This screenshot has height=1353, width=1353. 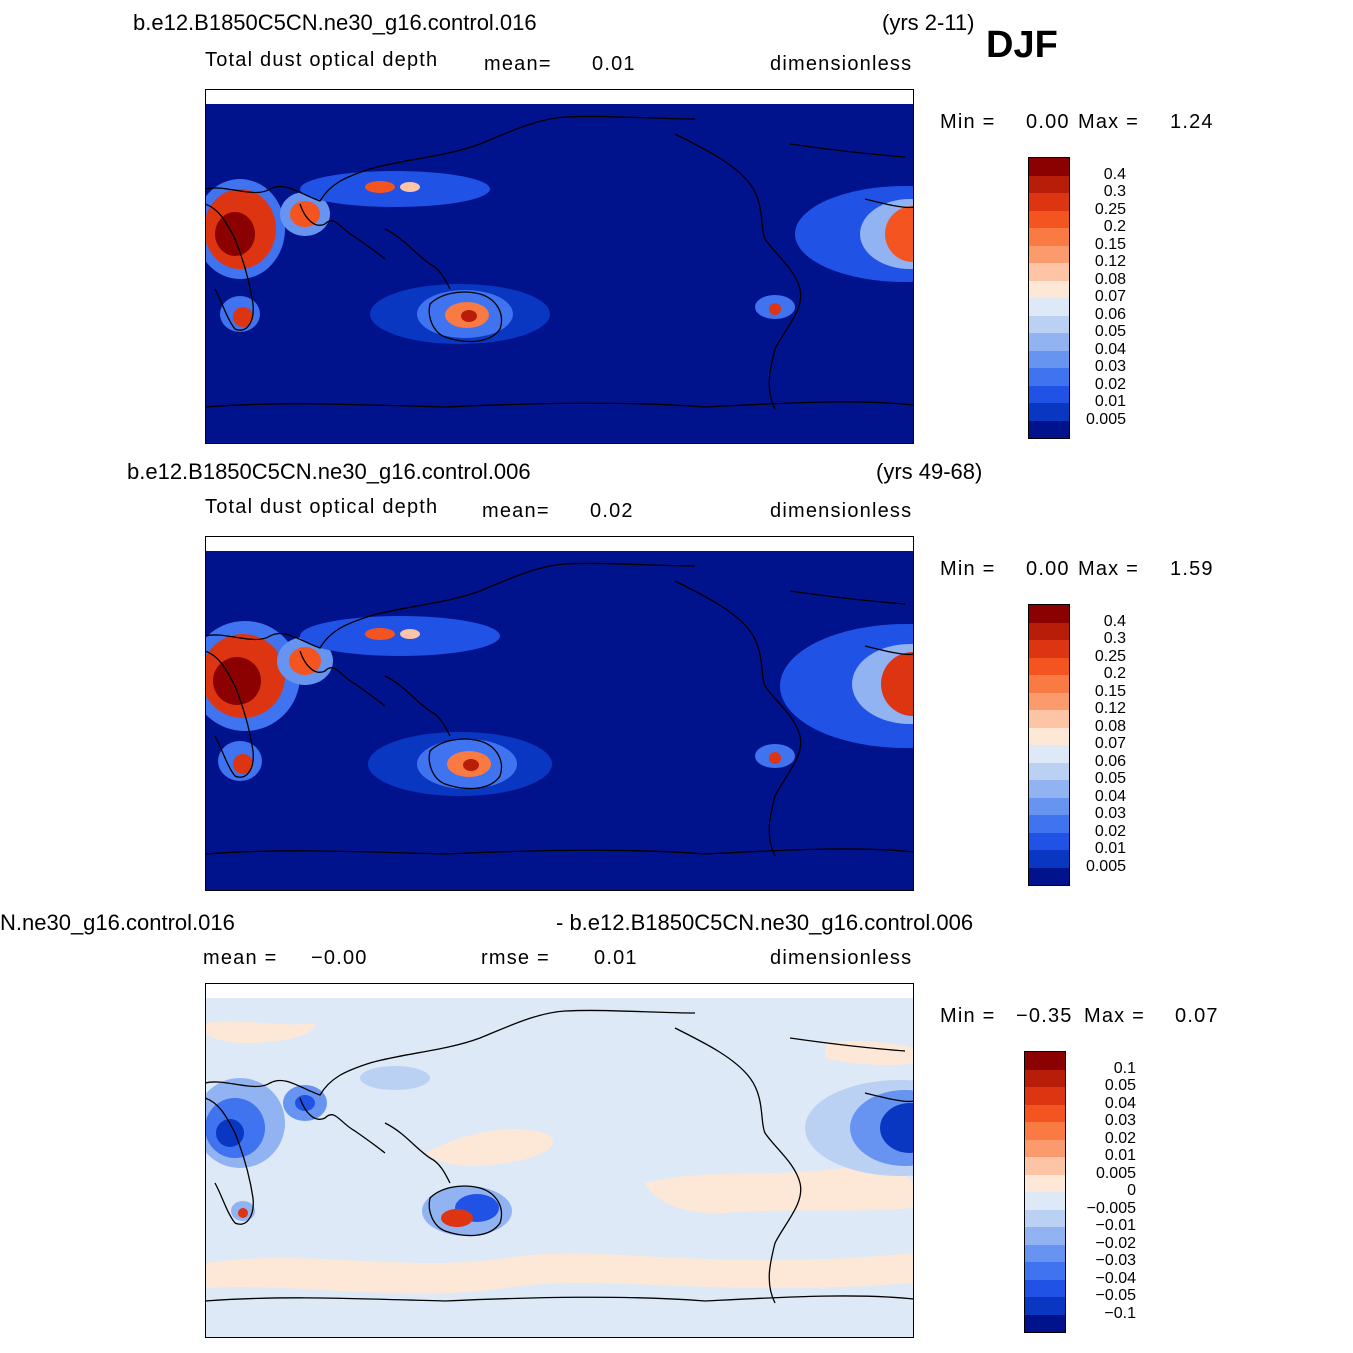 What do you see at coordinates (339, 958) in the screenshot?
I see `panel3-mean-value: −0.00` at bounding box center [339, 958].